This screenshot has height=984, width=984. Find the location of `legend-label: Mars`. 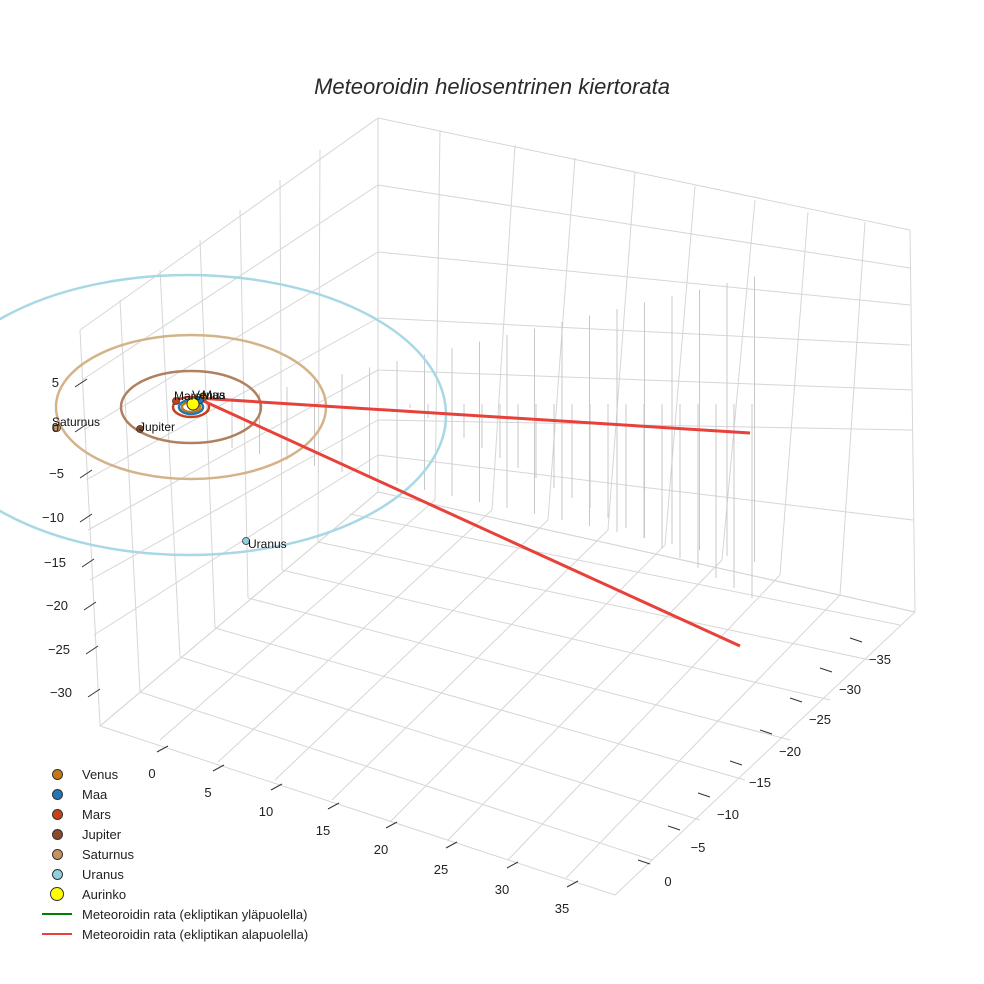

legend-label: Mars is located at coordinates (96, 814).